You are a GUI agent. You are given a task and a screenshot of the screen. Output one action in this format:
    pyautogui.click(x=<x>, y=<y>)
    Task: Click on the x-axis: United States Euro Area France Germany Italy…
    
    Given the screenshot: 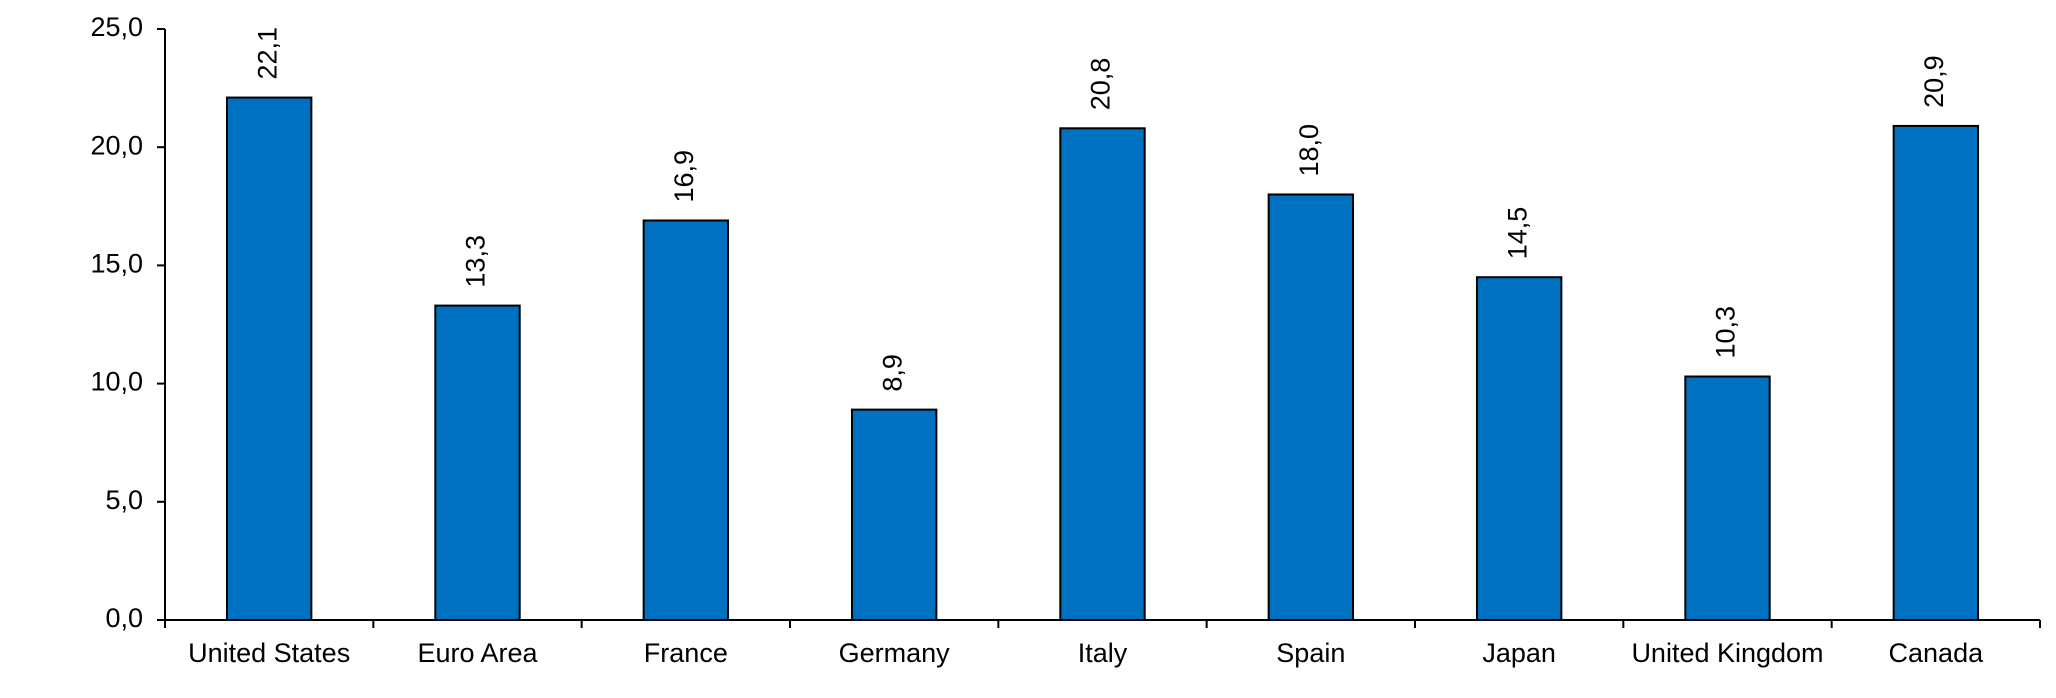 What is the action you would take?
    pyautogui.click(x=1102, y=643)
    